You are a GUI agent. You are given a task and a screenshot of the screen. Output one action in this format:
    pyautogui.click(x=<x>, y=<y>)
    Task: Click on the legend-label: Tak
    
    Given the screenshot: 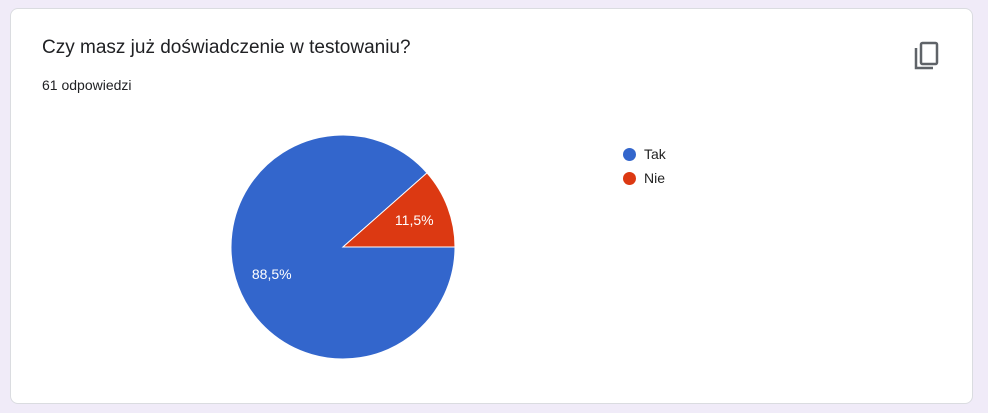 What is the action you would take?
    pyautogui.click(x=655, y=154)
    